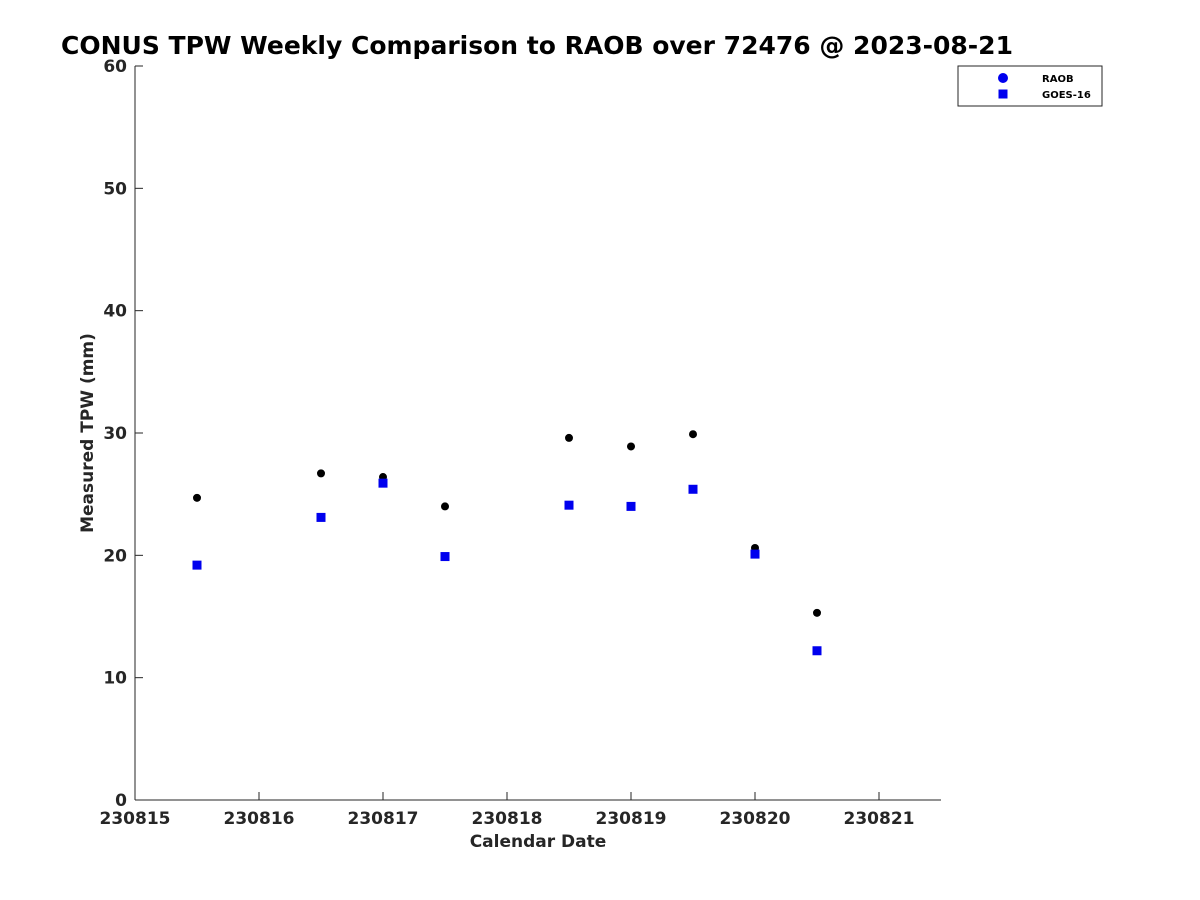 The width and height of the screenshot is (1200, 900). I want to click on x-tick-label: 230815, so click(135, 819).